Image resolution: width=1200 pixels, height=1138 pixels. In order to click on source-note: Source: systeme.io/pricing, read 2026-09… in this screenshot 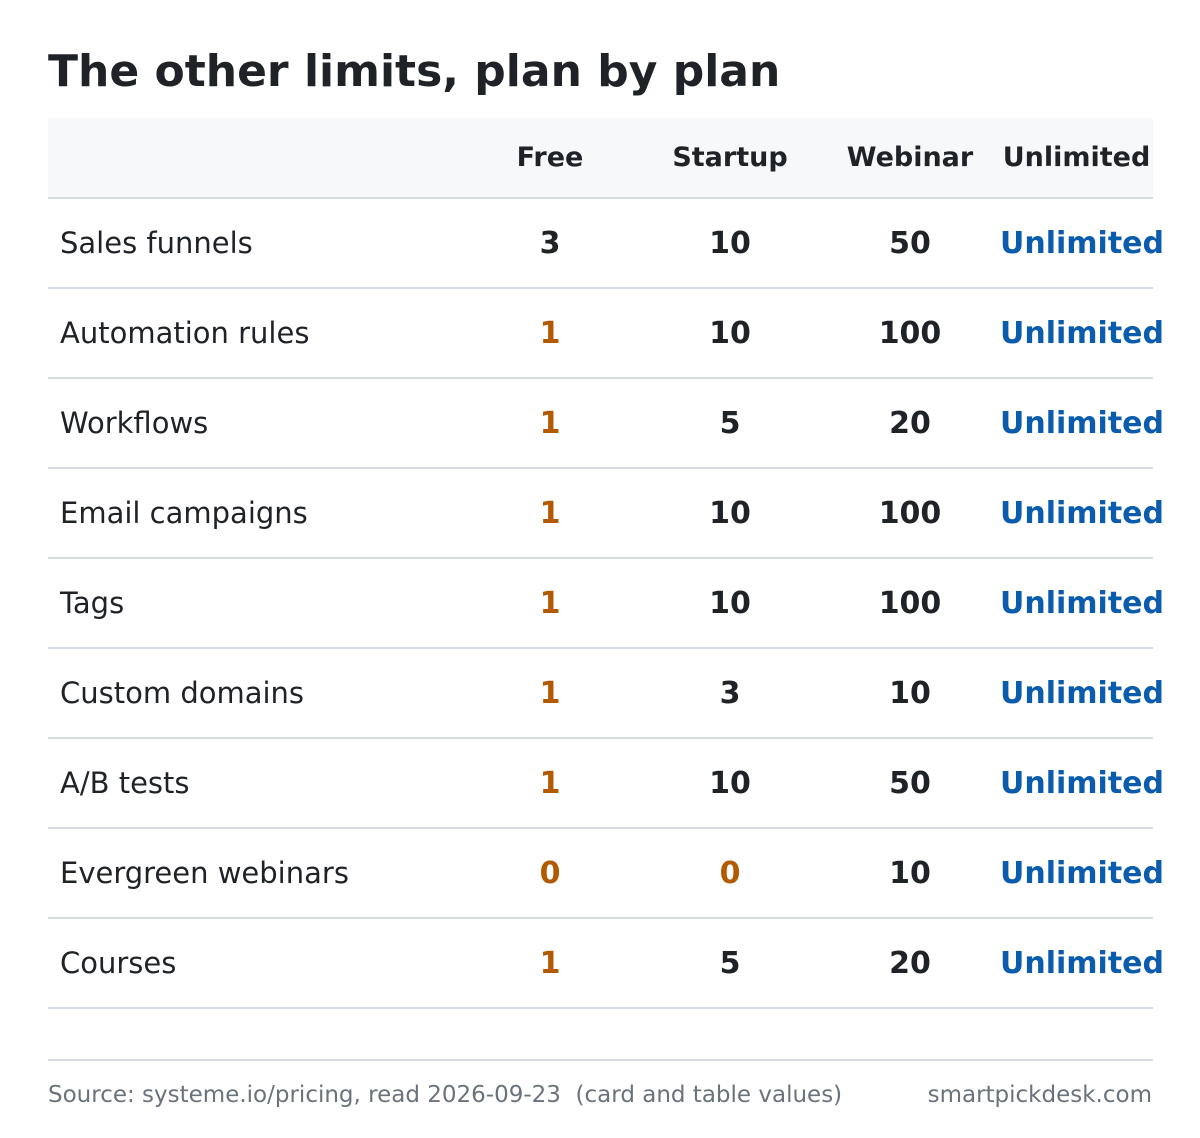, I will do `click(445, 1095)`.